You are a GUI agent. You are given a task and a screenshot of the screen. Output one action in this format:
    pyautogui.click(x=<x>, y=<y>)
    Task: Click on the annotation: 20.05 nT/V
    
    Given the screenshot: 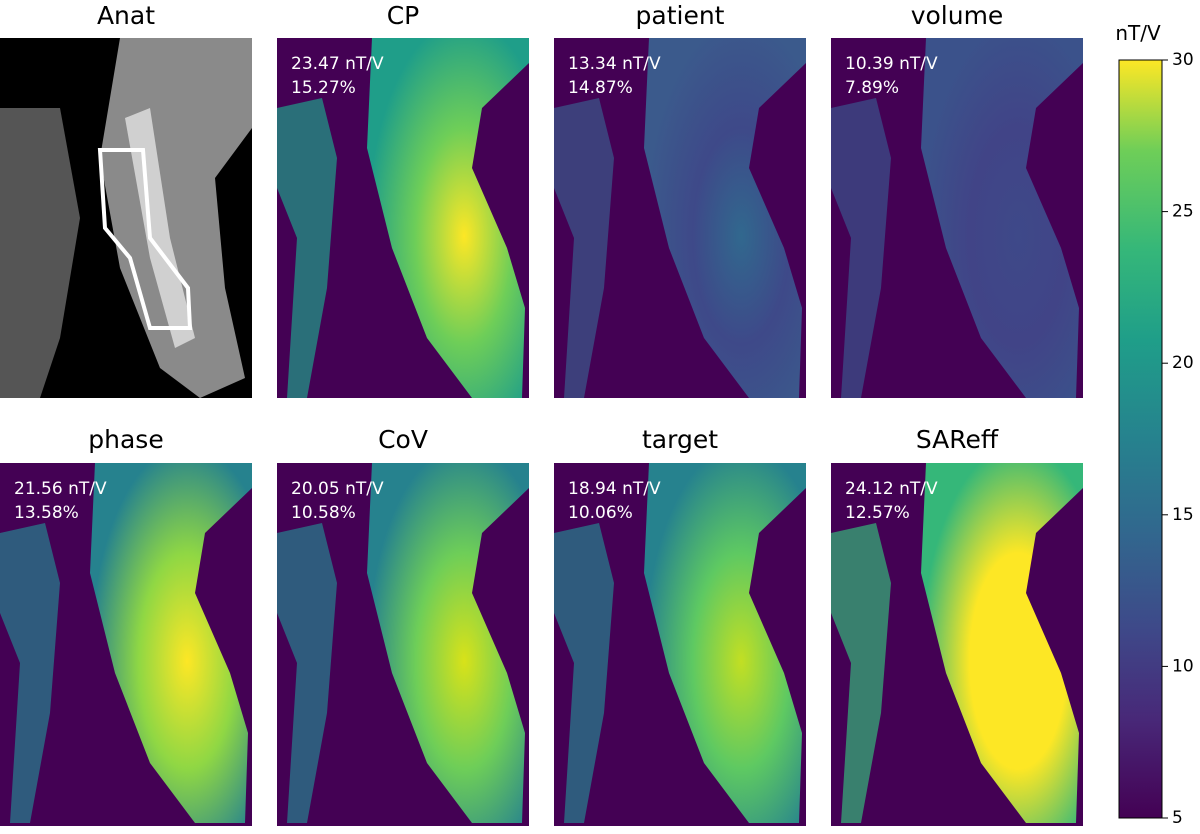 What is the action you would take?
    pyautogui.click(x=337, y=489)
    